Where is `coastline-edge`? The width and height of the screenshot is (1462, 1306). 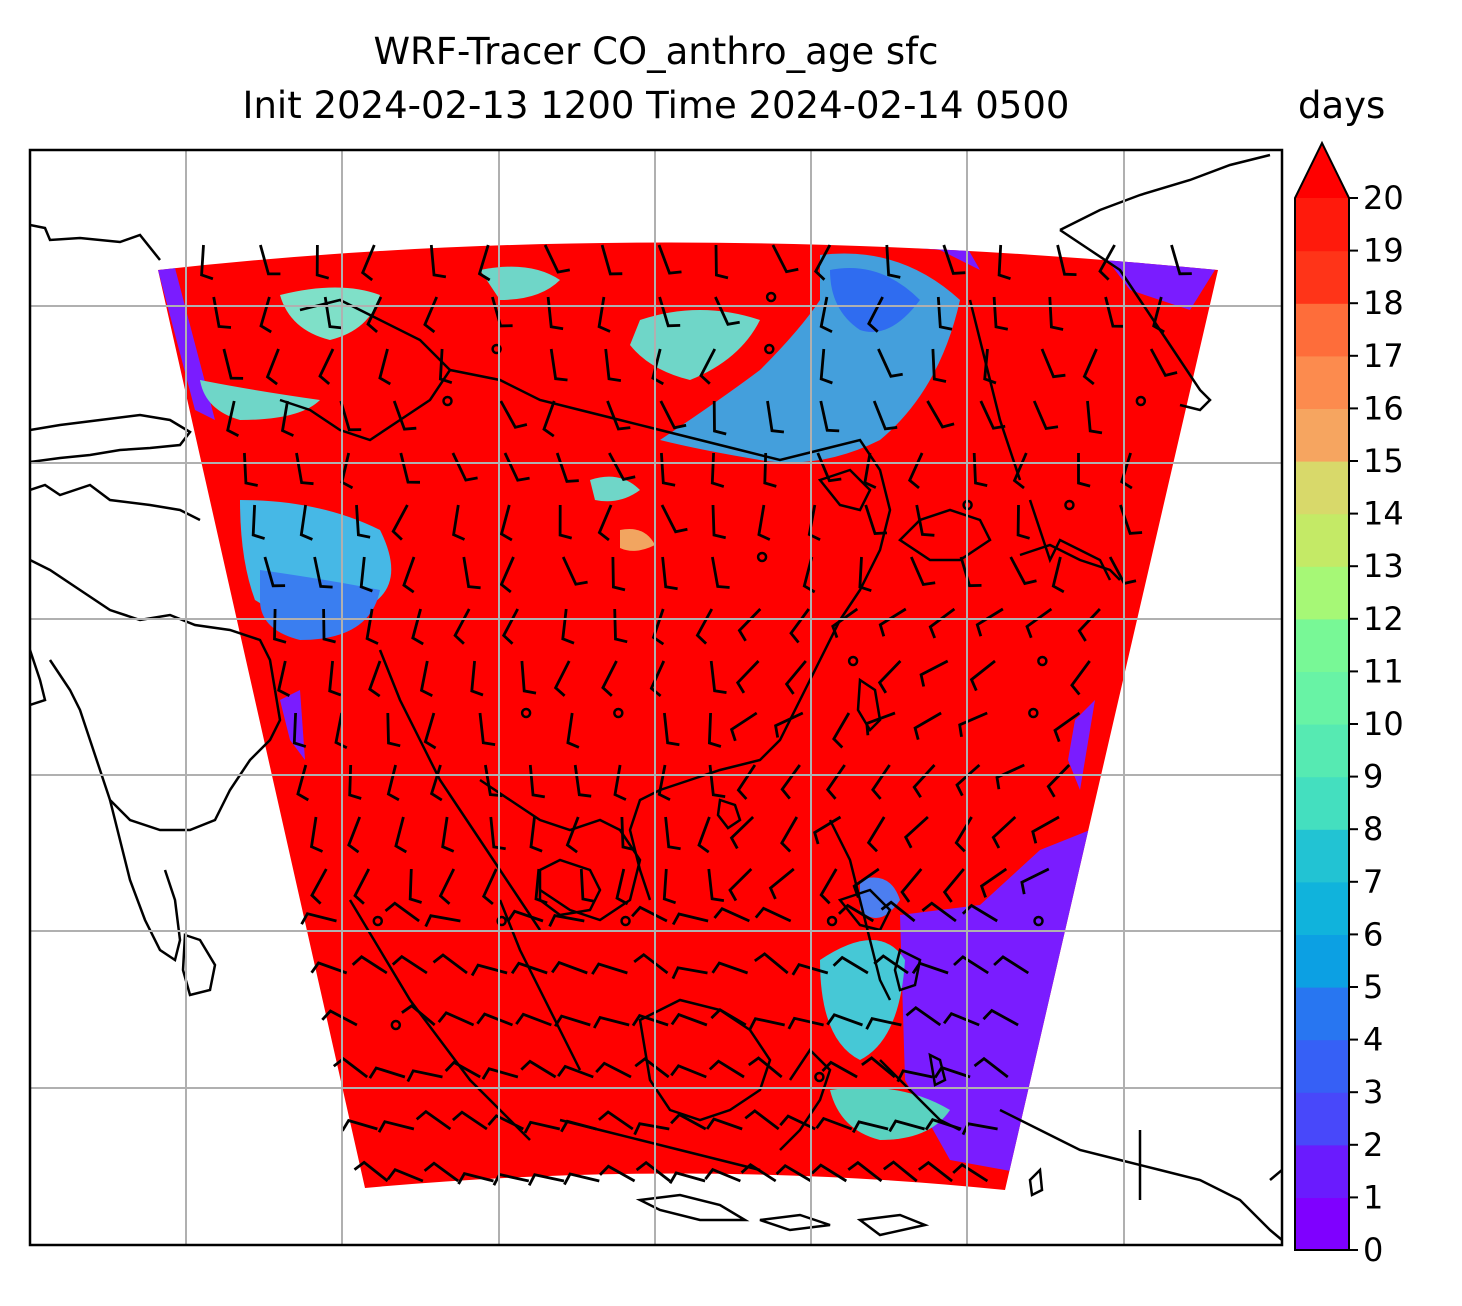 coastline-edge is located at coordinates (1275, 1175).